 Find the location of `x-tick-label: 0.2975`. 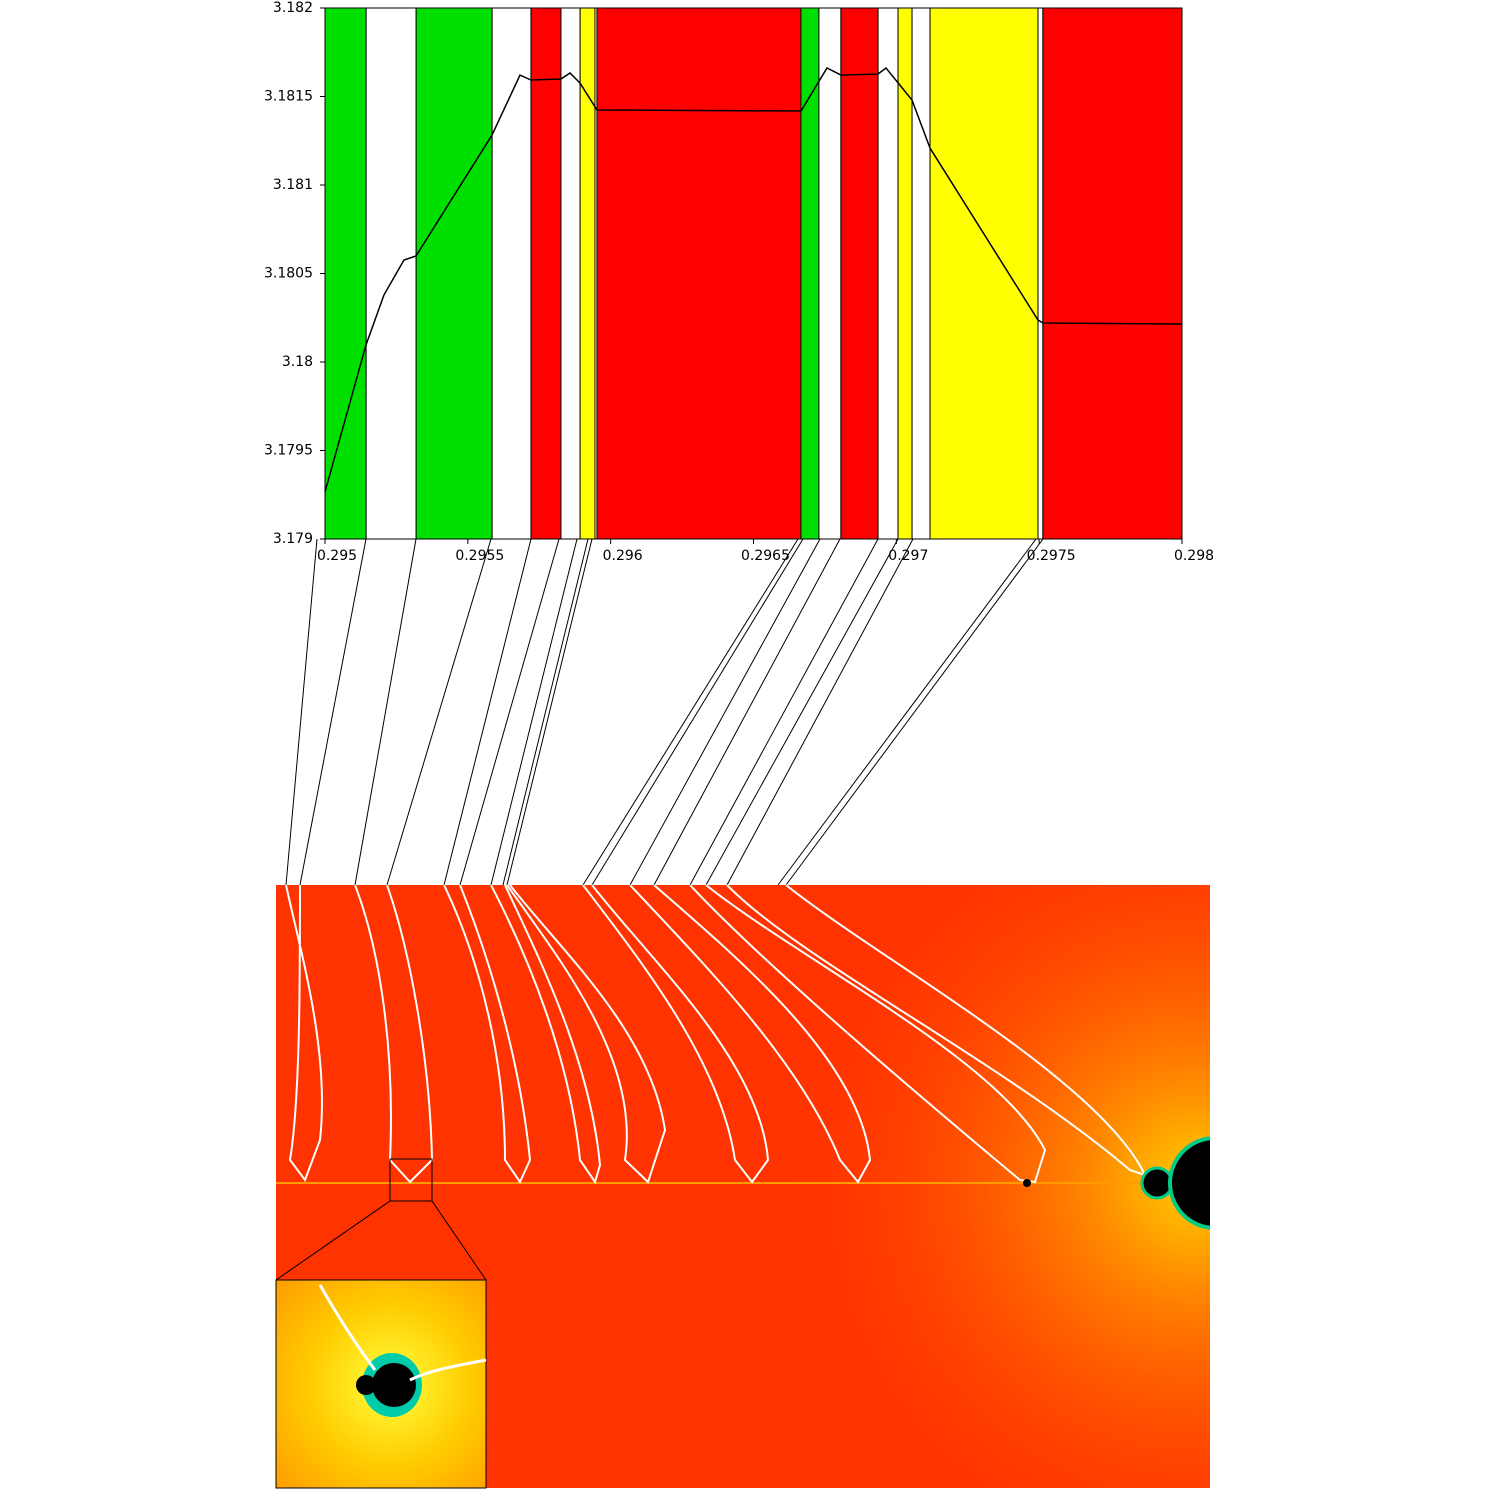

x-tick-label: 0.2975 is located at coordinates (1051, 556).